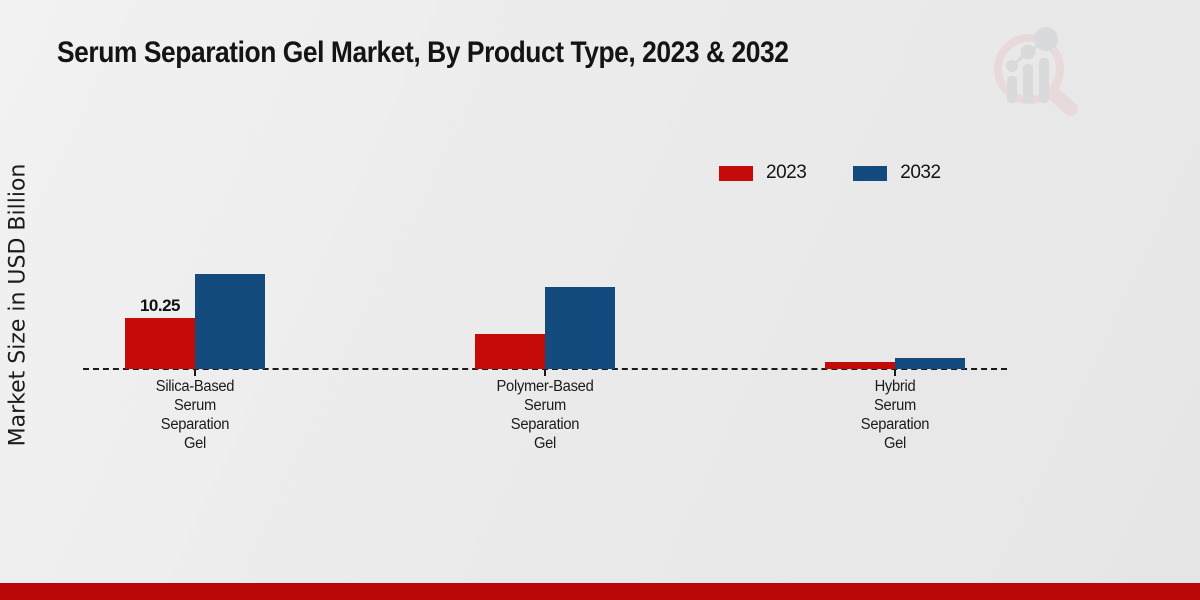 This screenshot has width=1200, height=600. I want to click on legend: 2023 2032, so click(830, 173).